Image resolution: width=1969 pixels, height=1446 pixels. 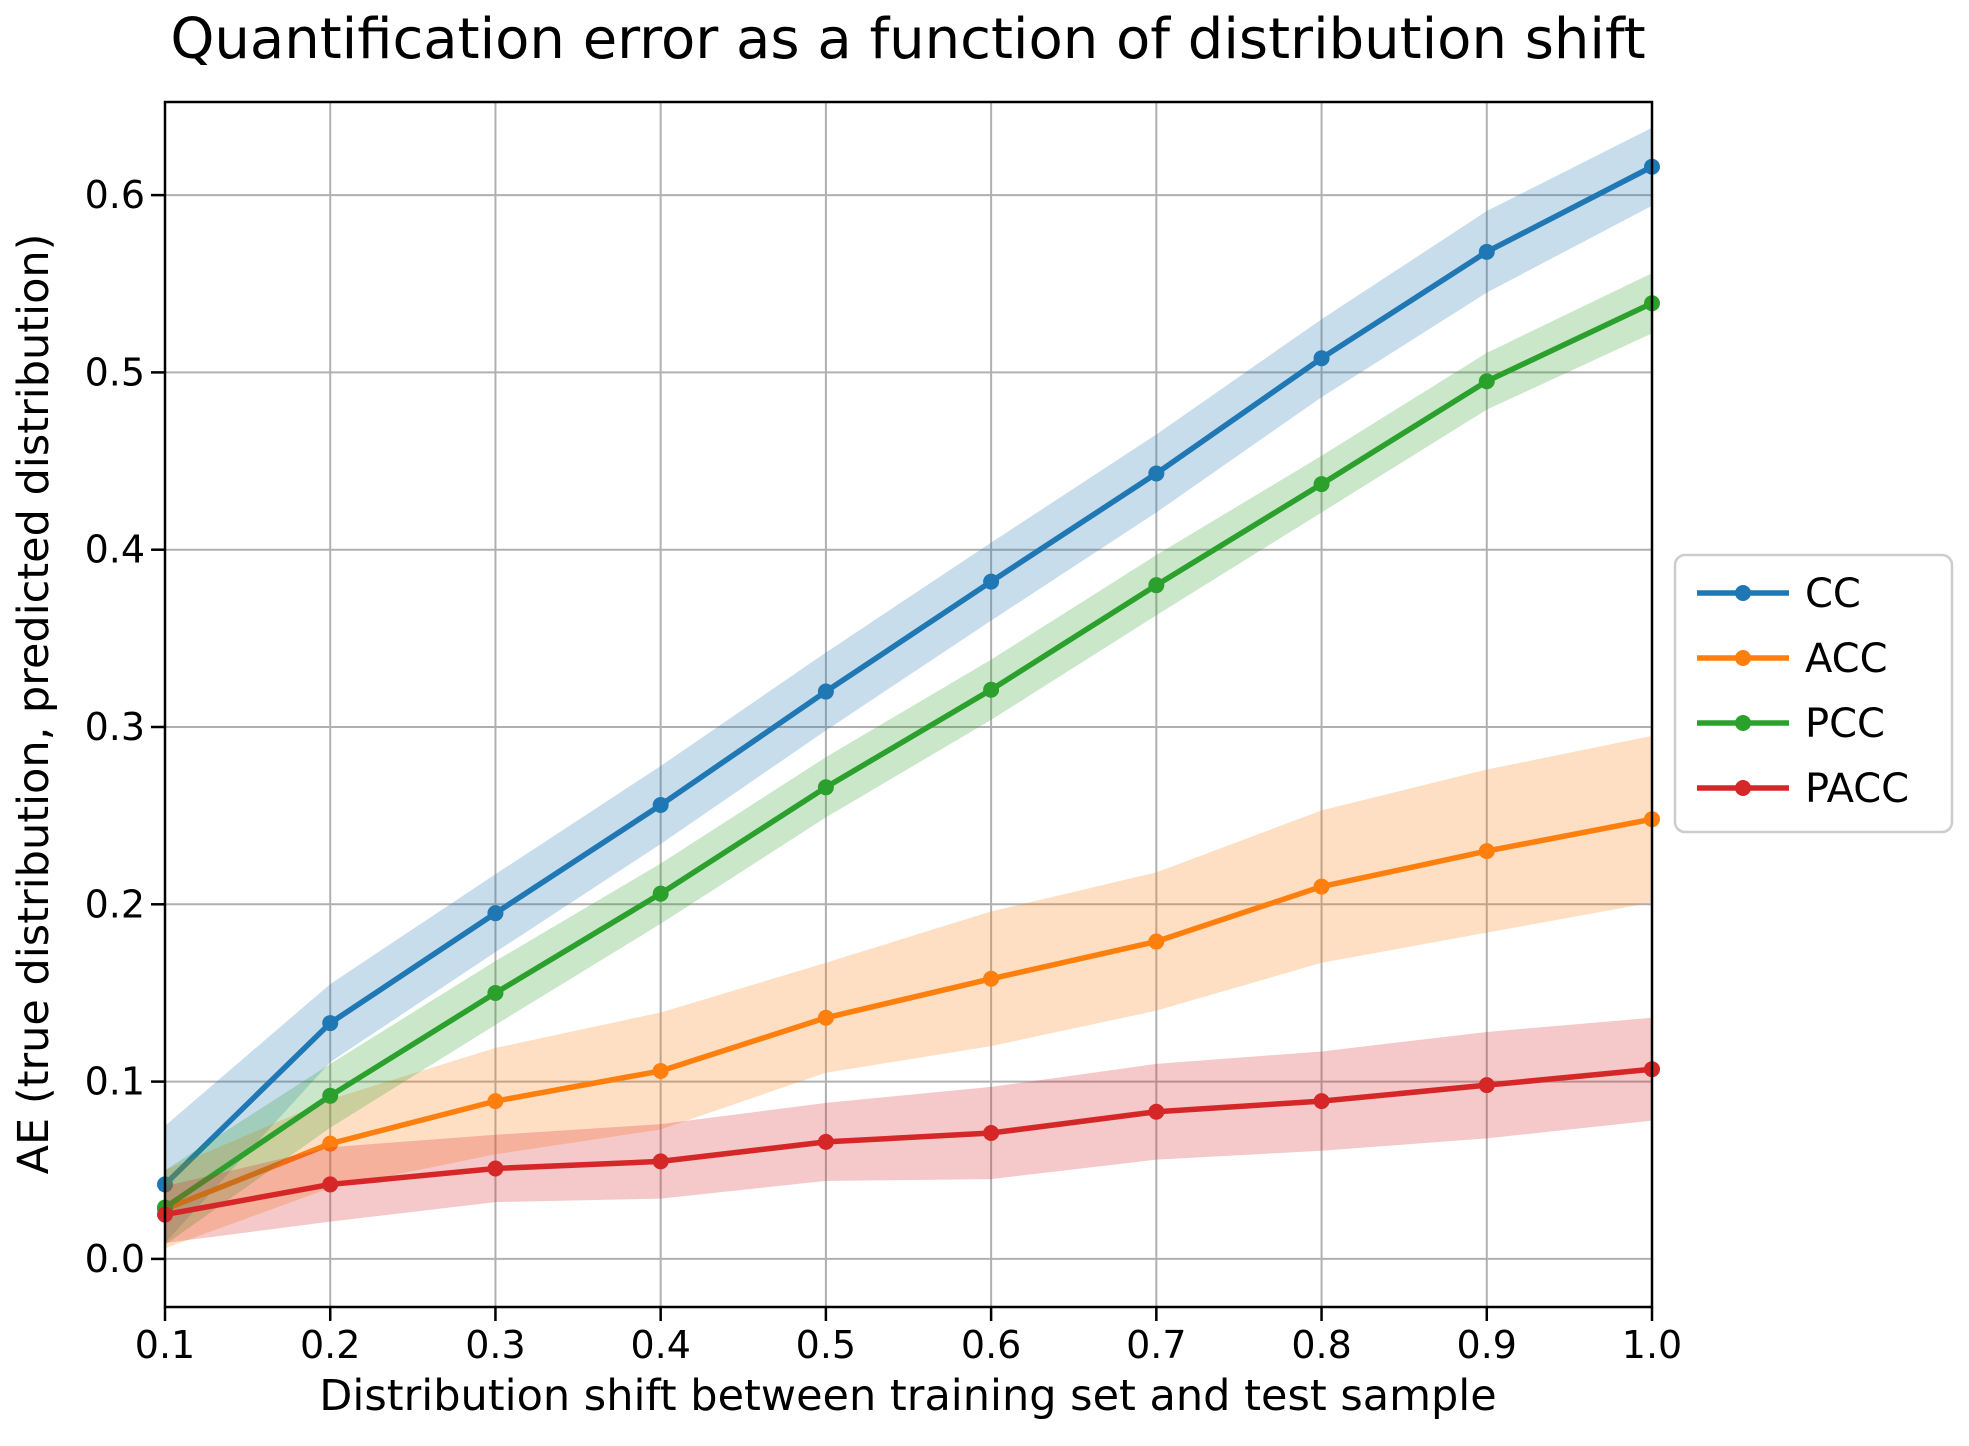 What do you see at coordinates (115, 550) in the screenshot?
I see `y-tick-label: 0.4` at bounding box center [115, 550].